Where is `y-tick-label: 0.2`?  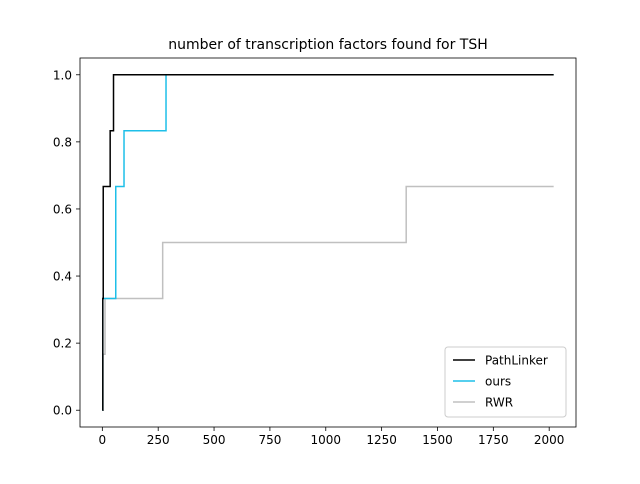 y-tick-label: 0.2 is located at coordinates (62, 344).